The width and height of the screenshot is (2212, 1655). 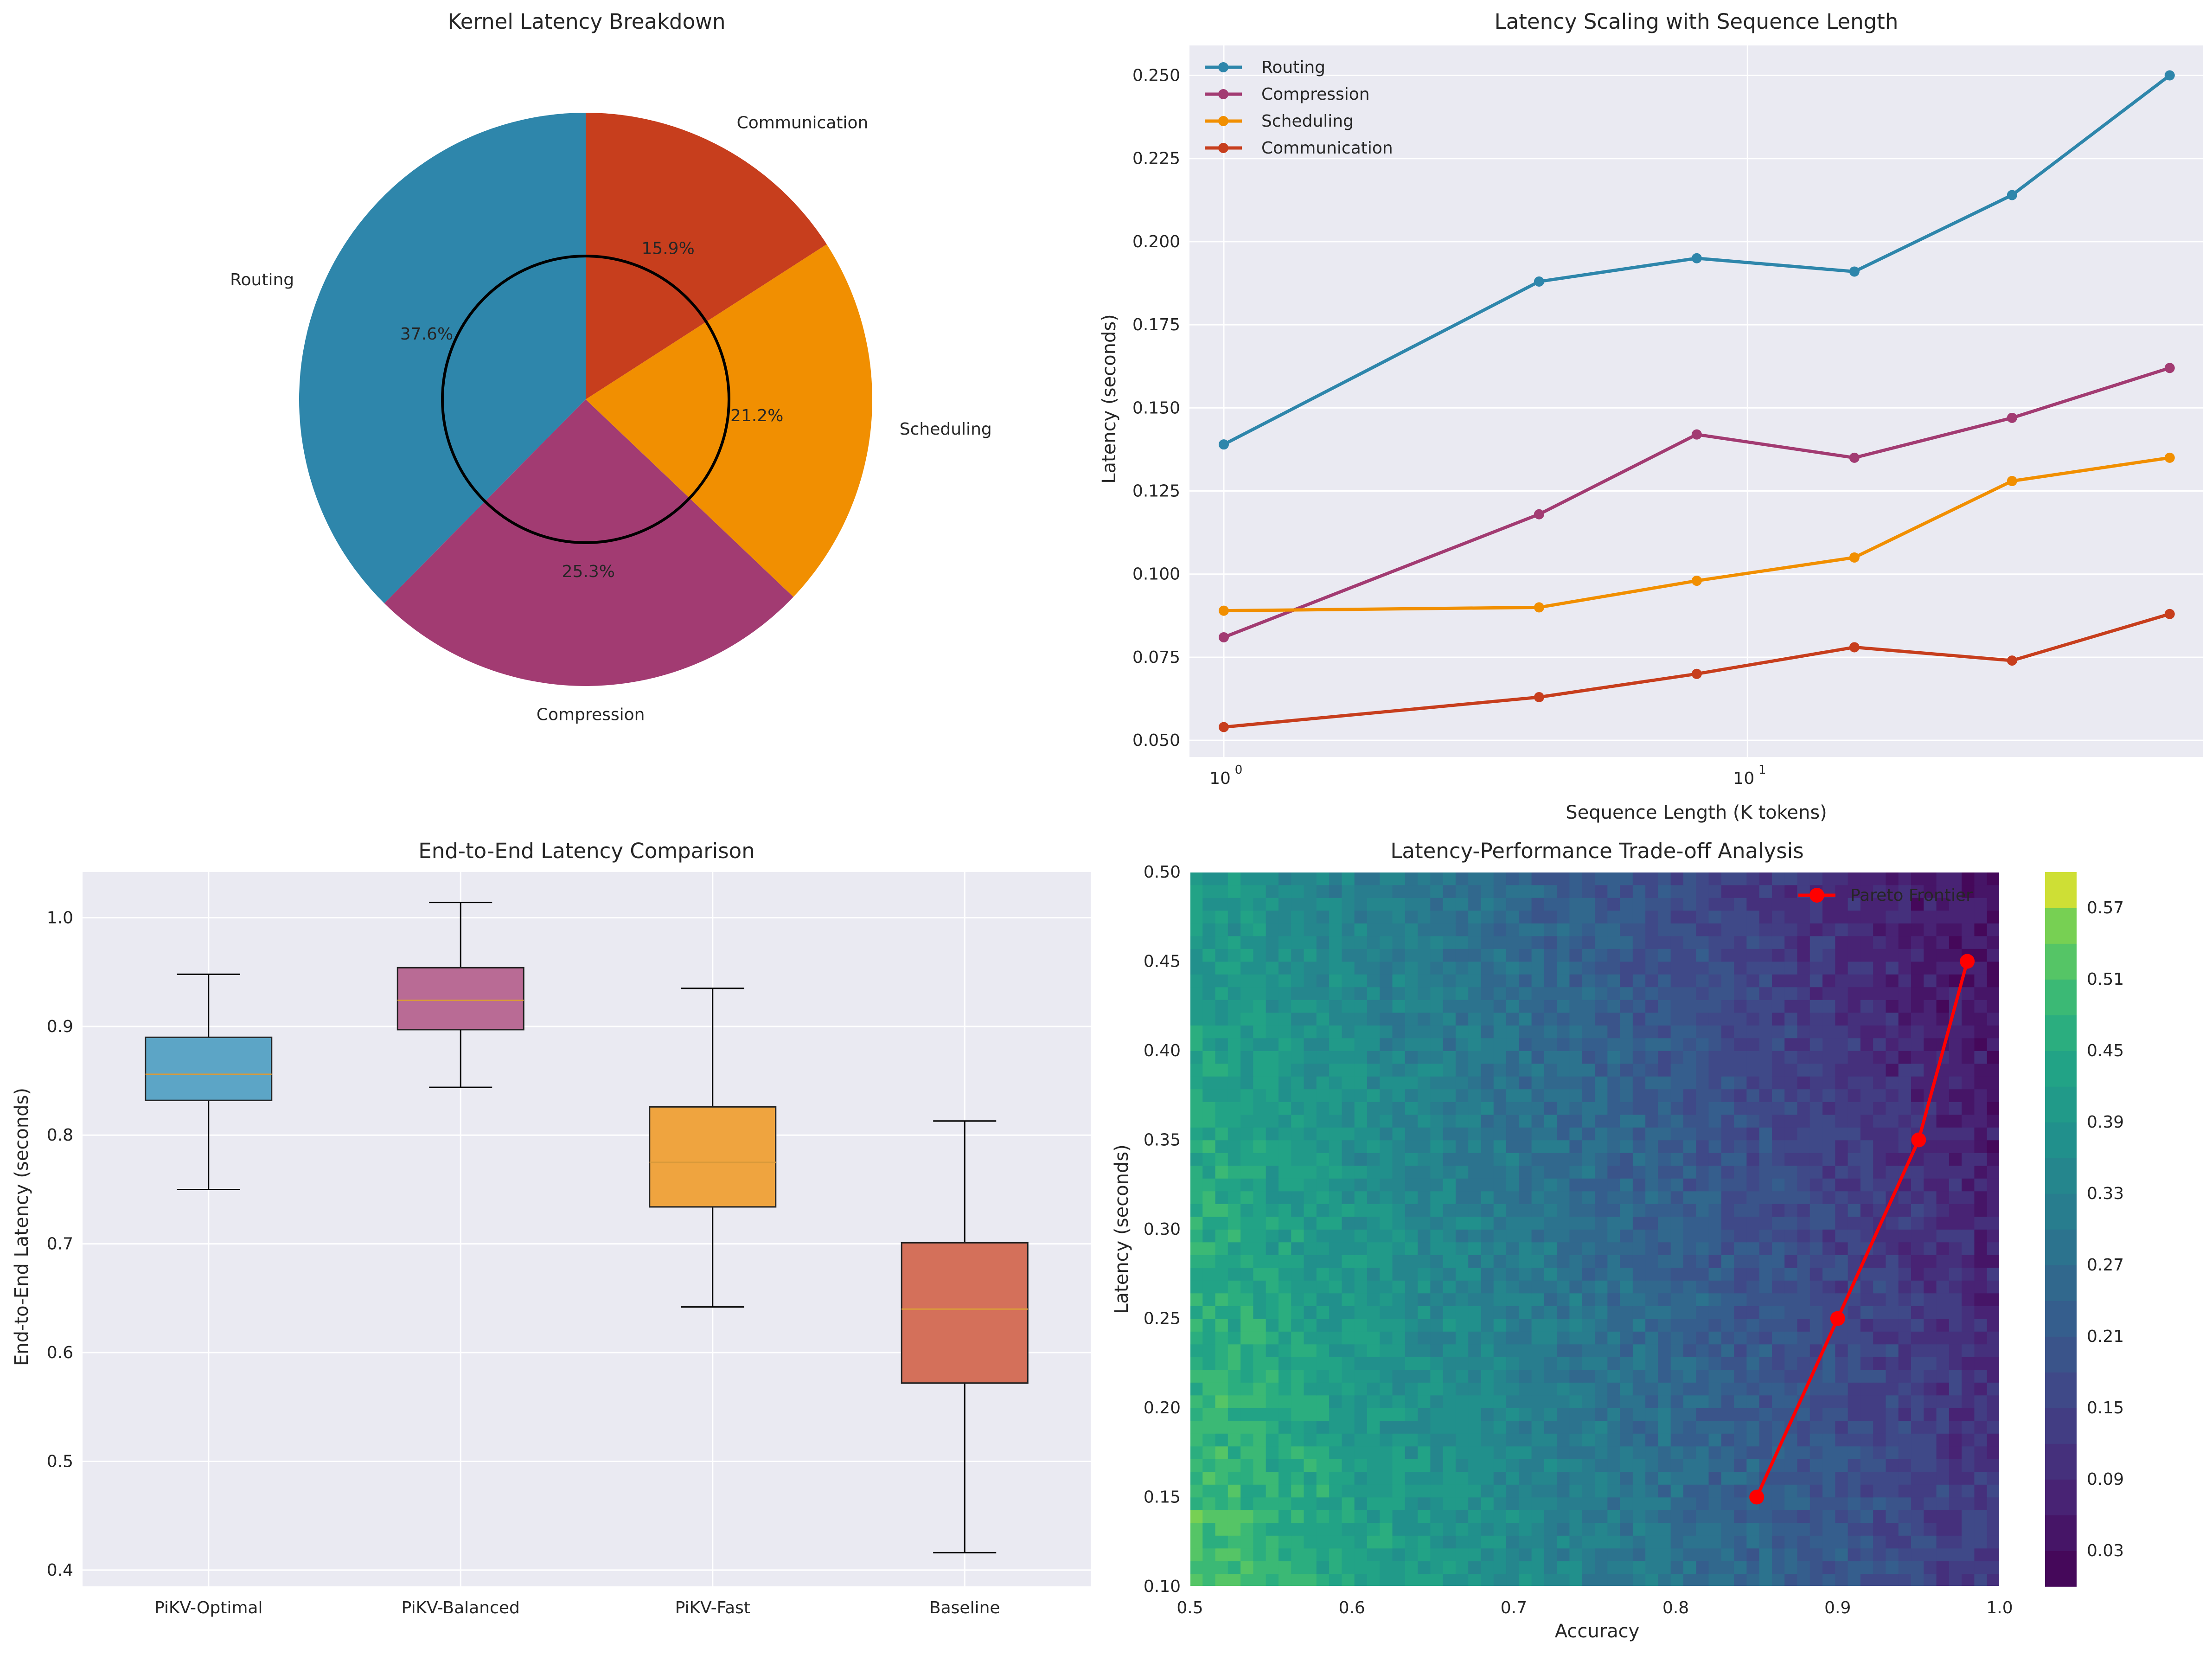 I want to click on colorbar-tick-label: 0.21, so click(x=2105, y=1336).